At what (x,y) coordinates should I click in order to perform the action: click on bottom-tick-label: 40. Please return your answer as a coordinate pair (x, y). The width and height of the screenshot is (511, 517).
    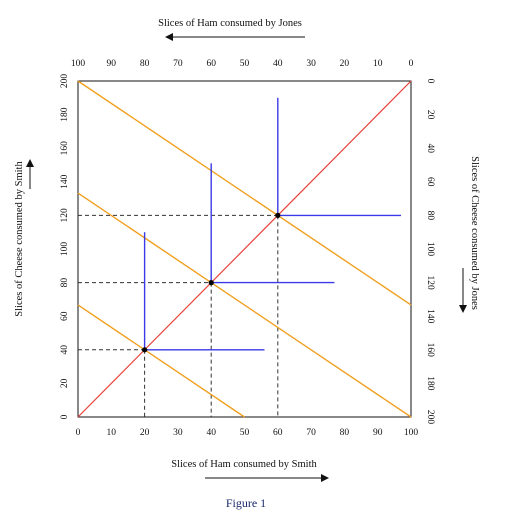
    Looking at the image, I should click on (211, 433).